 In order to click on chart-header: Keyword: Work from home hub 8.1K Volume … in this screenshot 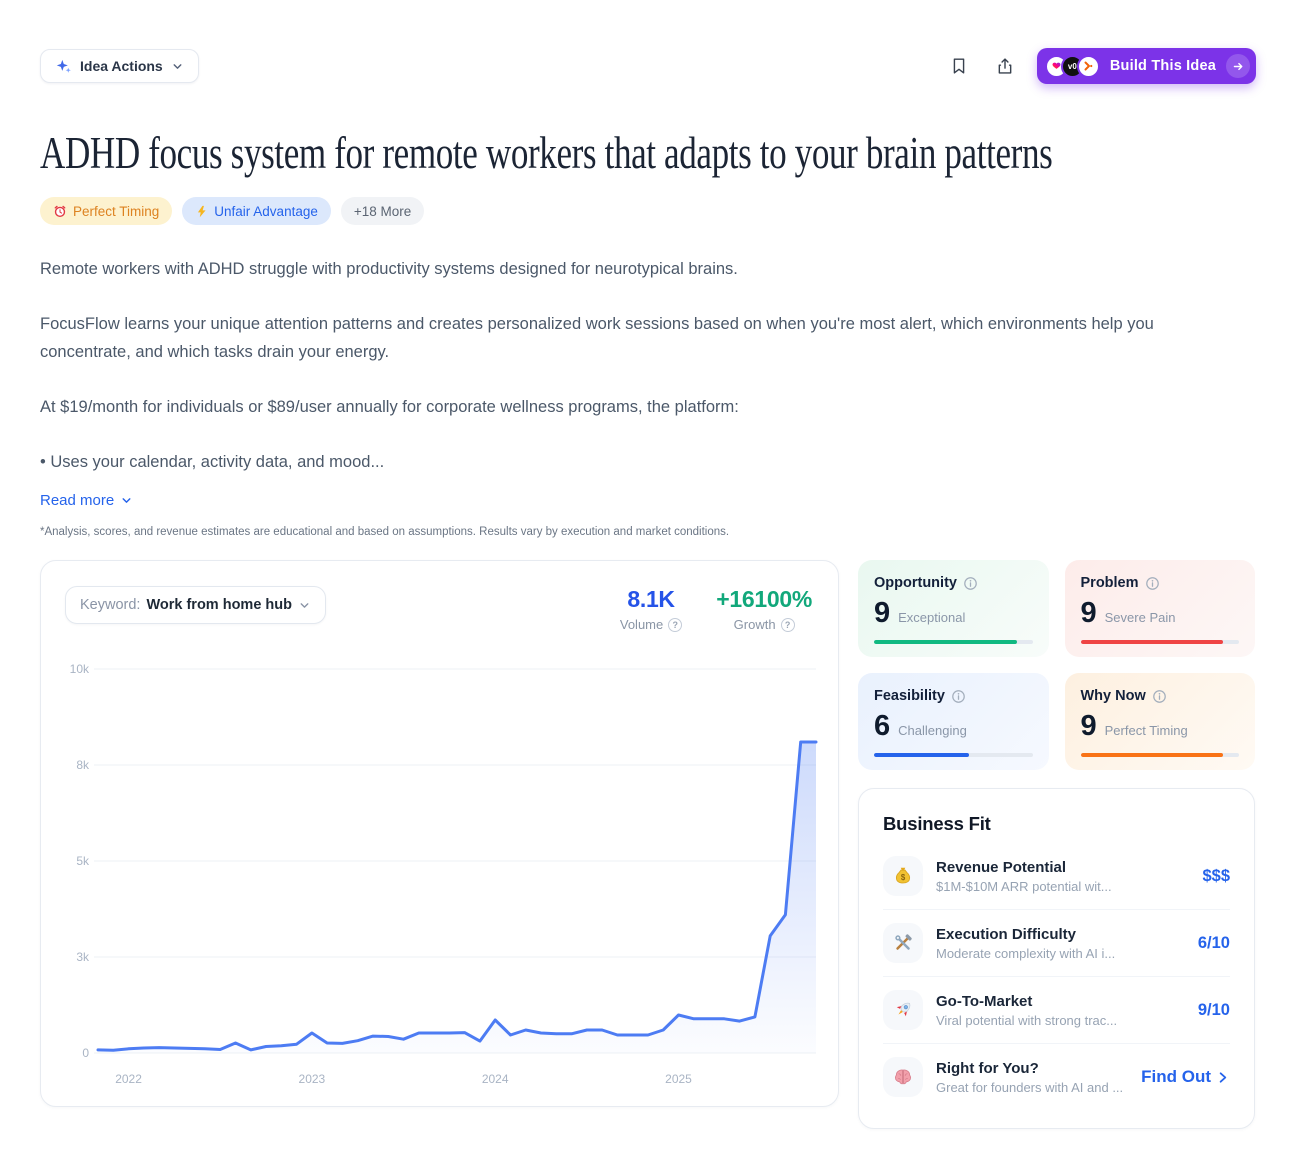, I will do `click(439, 596)`.